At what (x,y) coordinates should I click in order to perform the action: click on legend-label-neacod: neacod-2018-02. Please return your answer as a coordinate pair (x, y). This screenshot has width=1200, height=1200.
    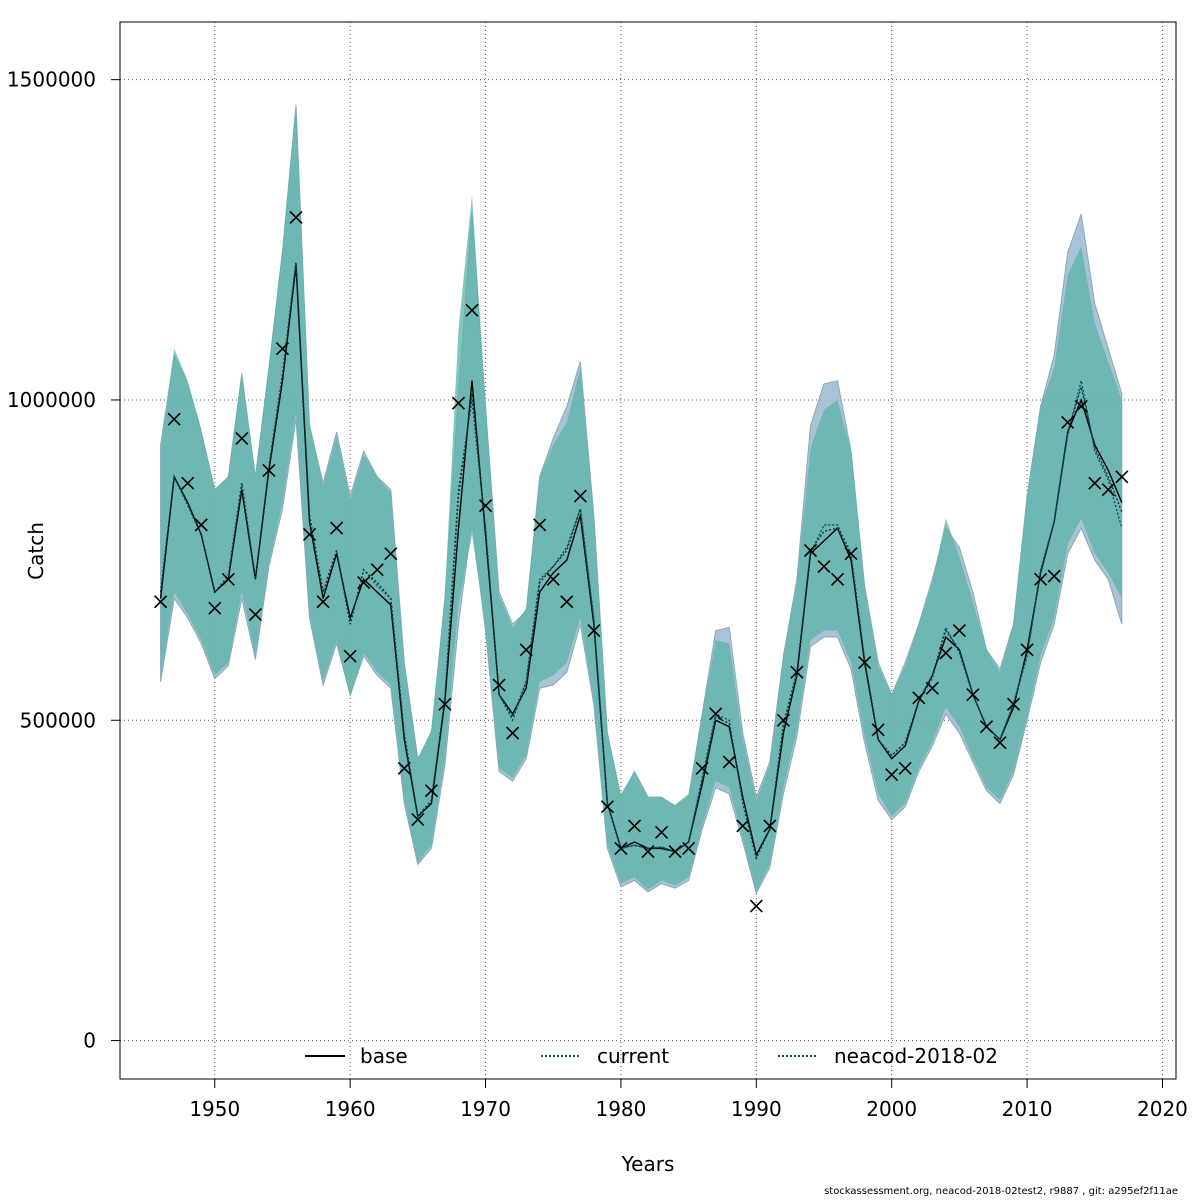
    Looking at the image, I should click on (916, 1056).